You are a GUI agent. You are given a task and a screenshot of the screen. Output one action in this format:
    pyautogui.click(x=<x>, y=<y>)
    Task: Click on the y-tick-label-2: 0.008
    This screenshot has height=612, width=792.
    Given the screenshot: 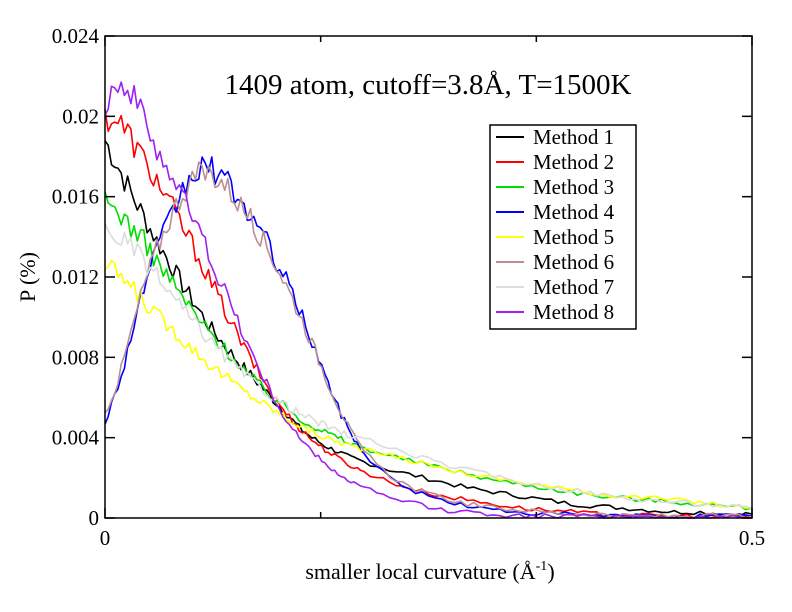 What is the action you would take?
    pyautogui.click(x=75, y=357)
    